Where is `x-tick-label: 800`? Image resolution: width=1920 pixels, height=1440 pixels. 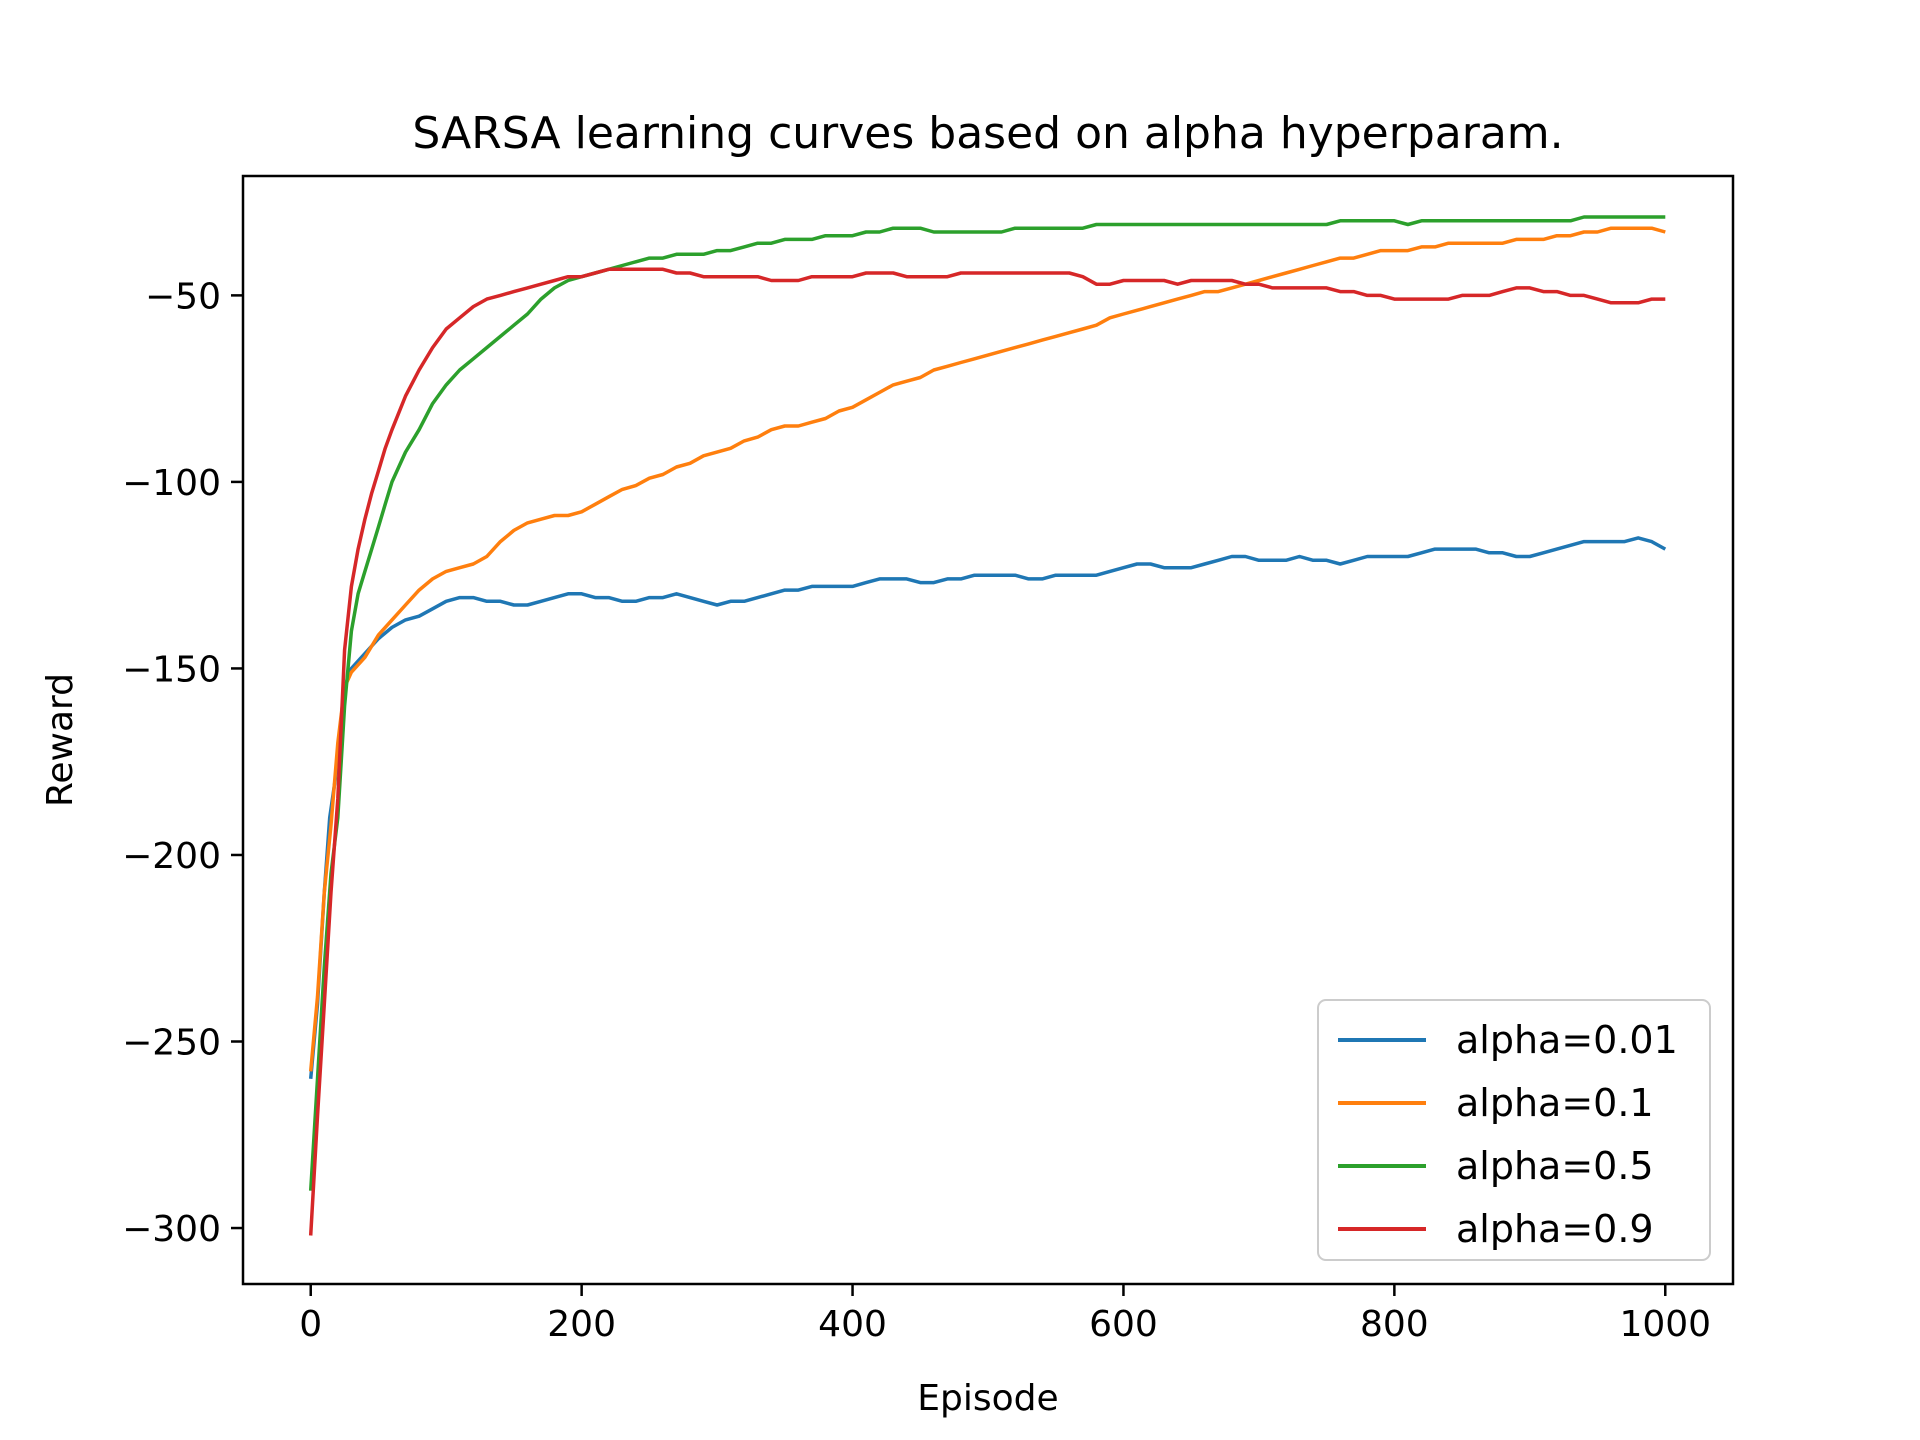 x-tick-label: 800 is located at coordinates (1394, 1324).